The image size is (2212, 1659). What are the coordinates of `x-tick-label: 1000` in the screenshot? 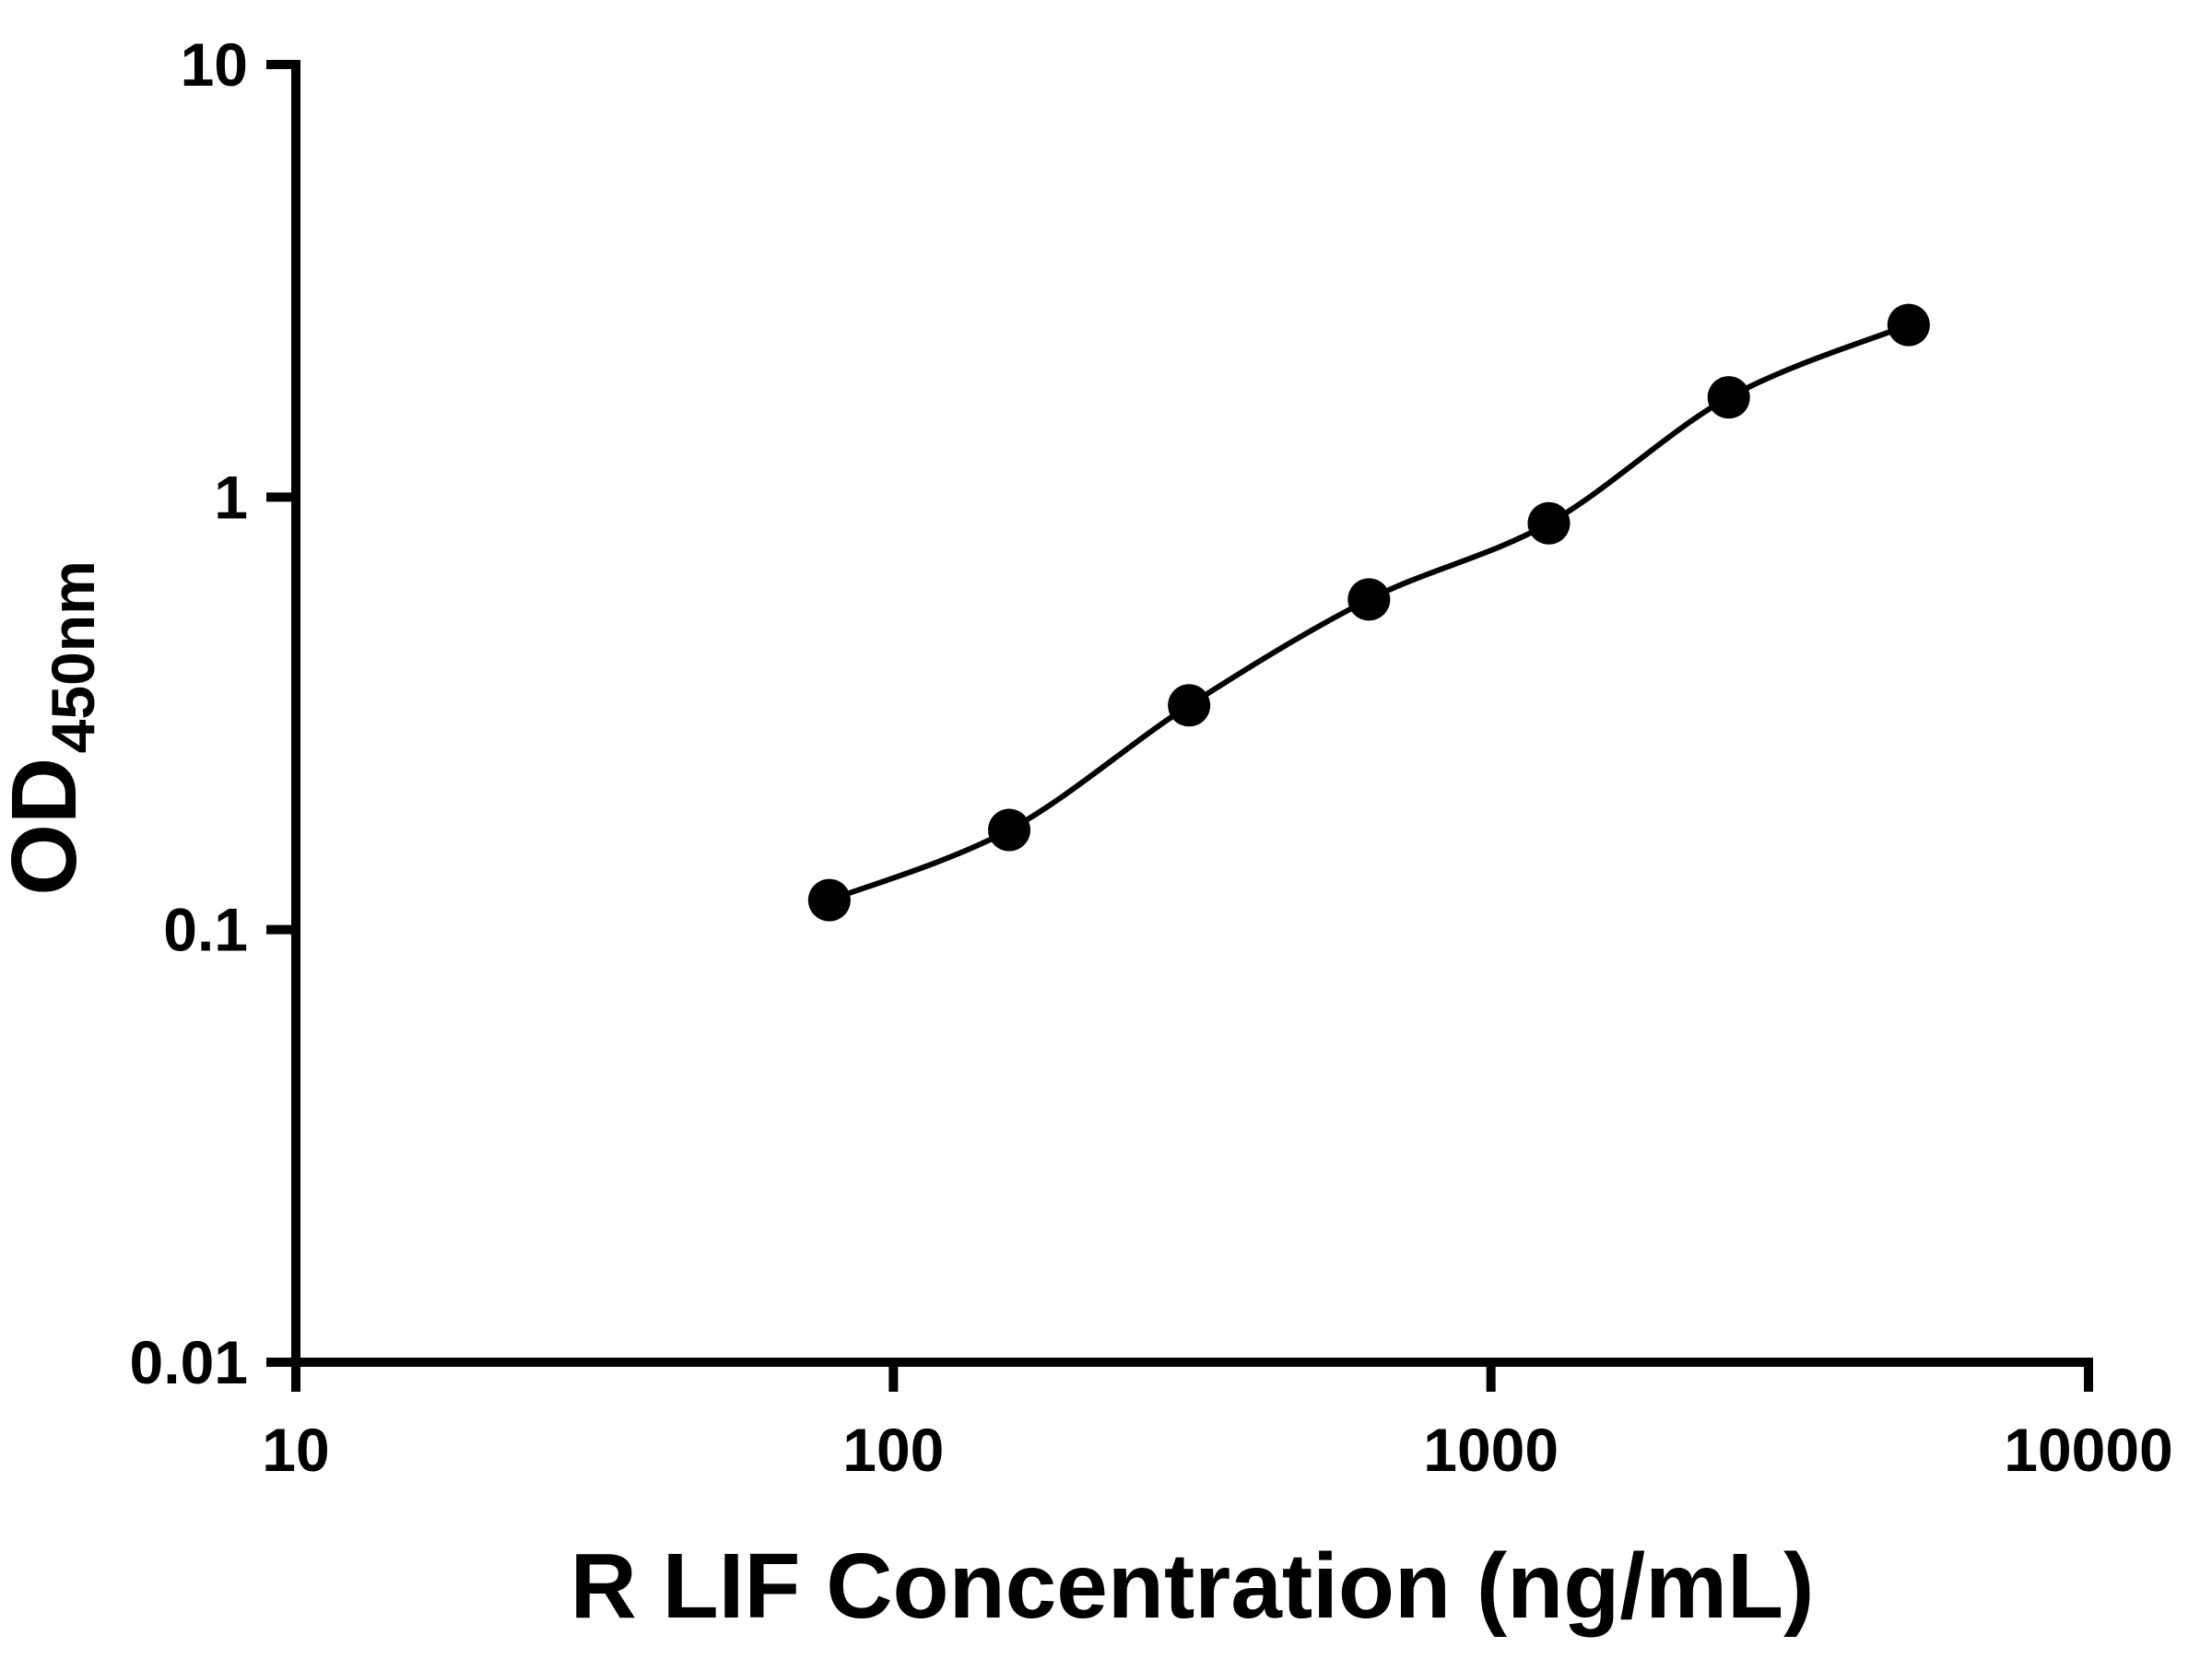 It's located at (1491, 1450).